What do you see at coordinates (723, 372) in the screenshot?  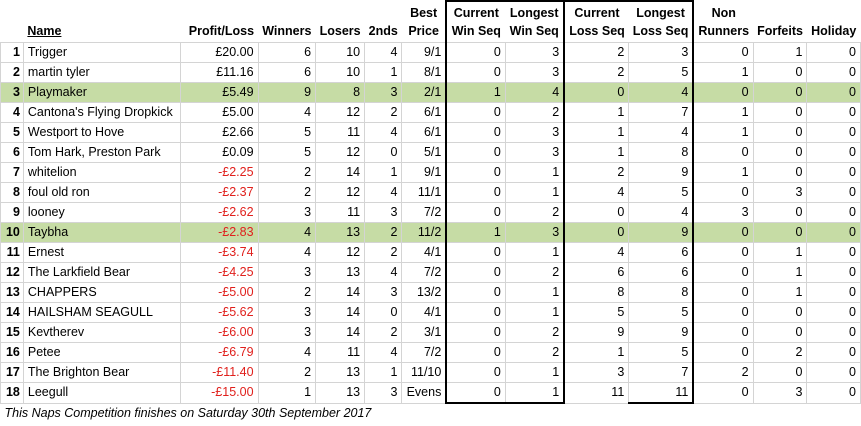 I see `cell-non-runners: 2` at bounding box center [723, 372].